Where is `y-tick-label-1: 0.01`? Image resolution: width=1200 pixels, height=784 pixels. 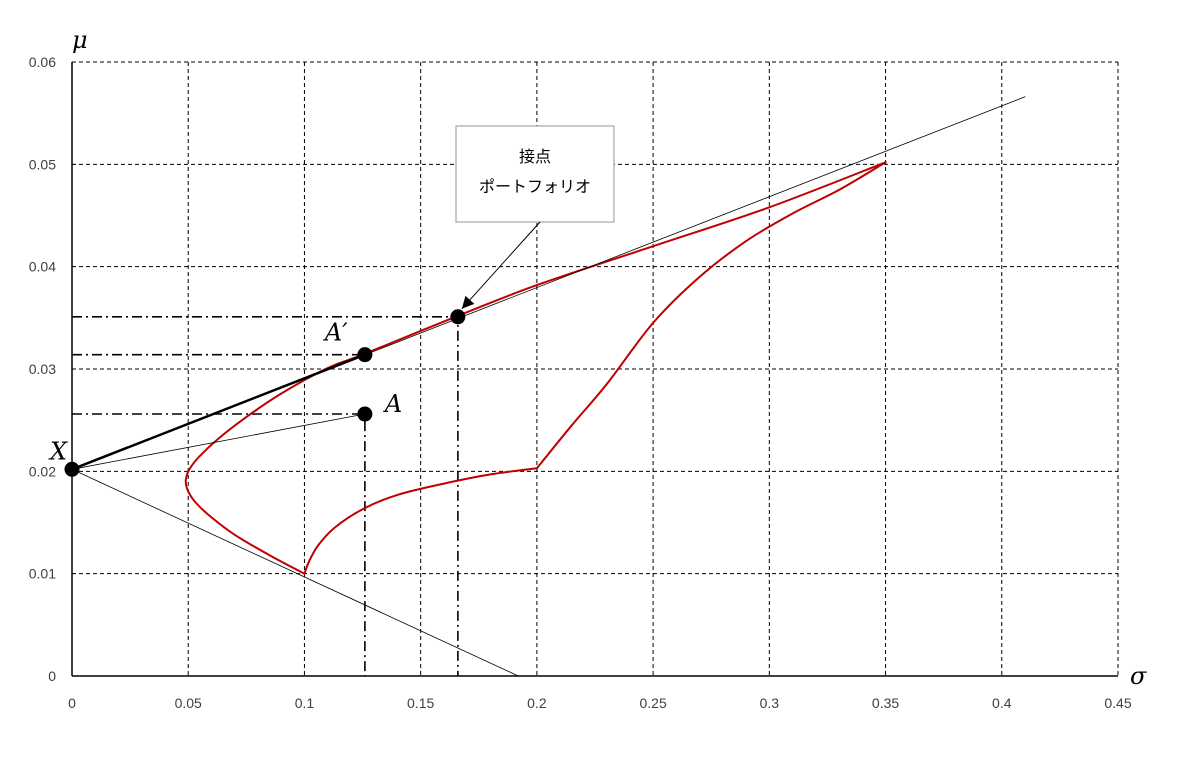
y-tick-label-1: 0.01 is located at coordinates (42, 574).